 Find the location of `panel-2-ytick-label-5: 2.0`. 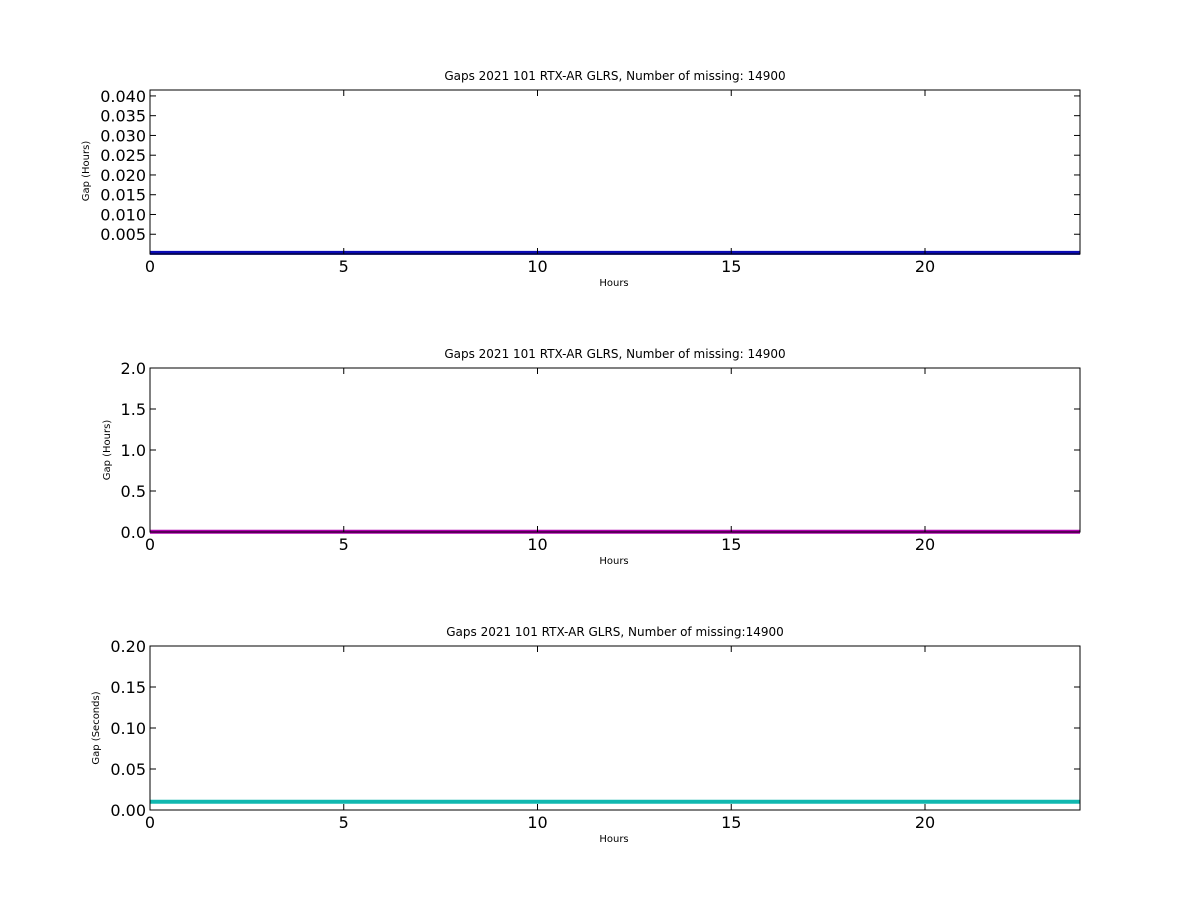

panel-2-ytick-label-5: 2.0 is located at coordinates (133, 368).